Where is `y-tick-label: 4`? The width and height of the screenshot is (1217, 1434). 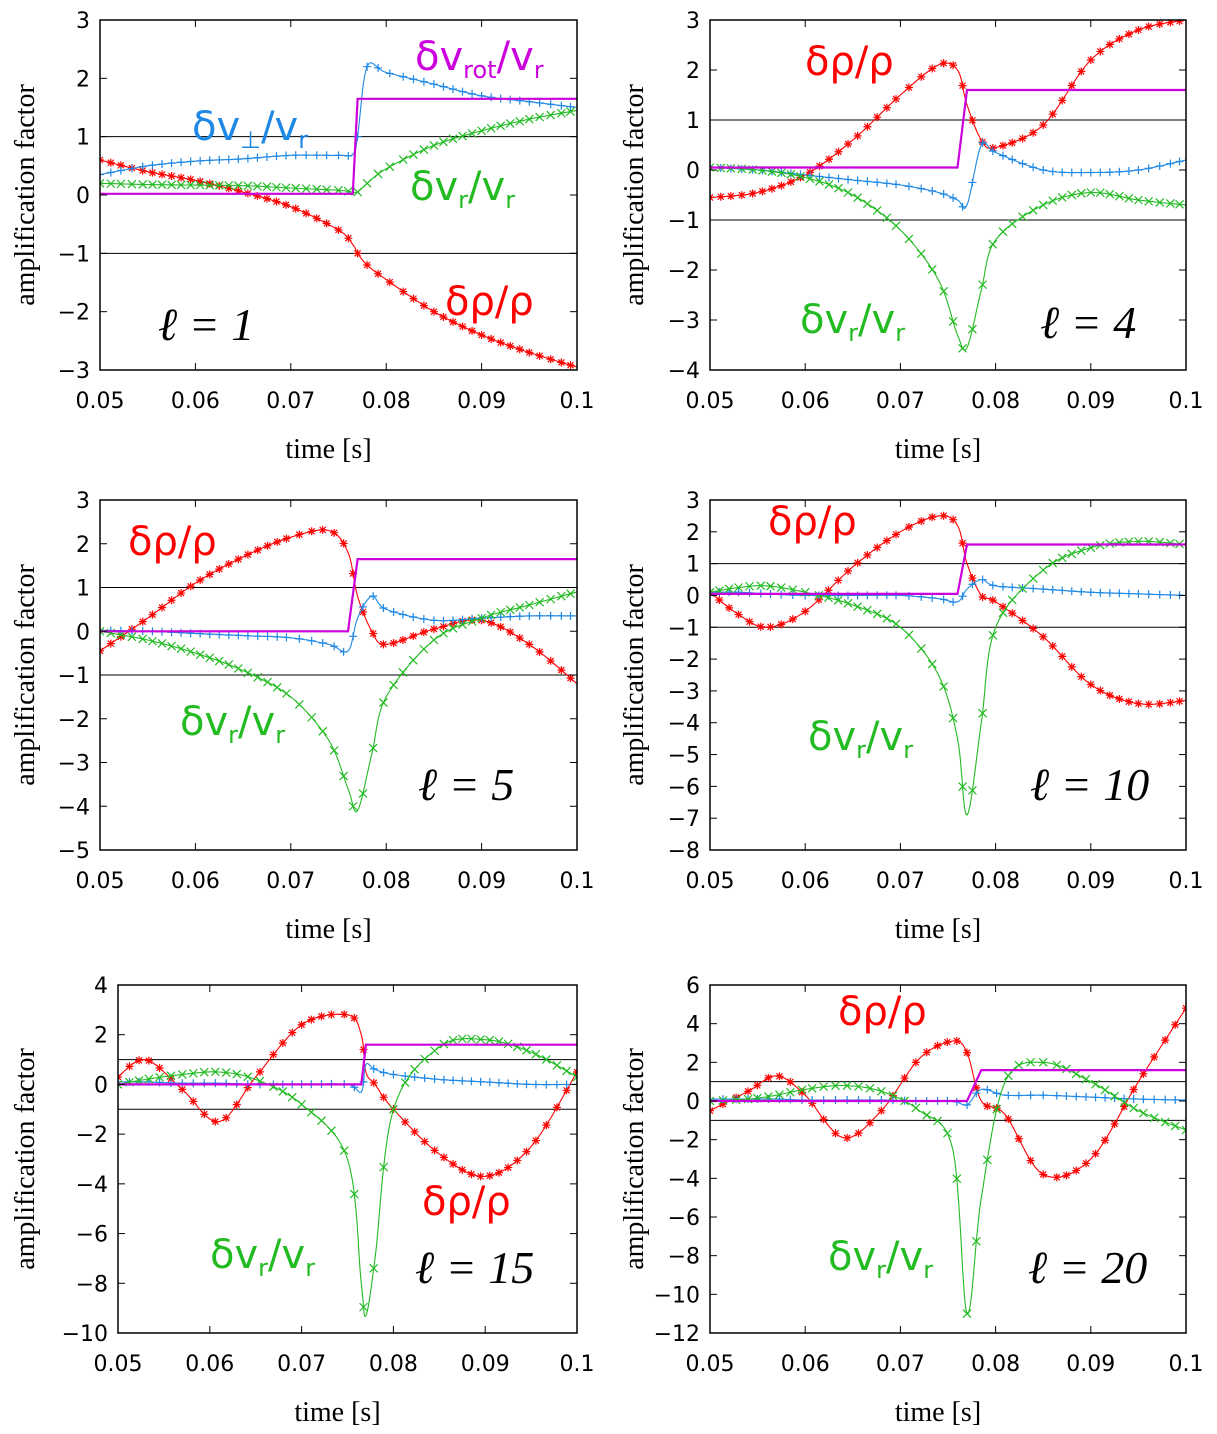 y-tick-label: 4 is located at coordinates (693, 1025).